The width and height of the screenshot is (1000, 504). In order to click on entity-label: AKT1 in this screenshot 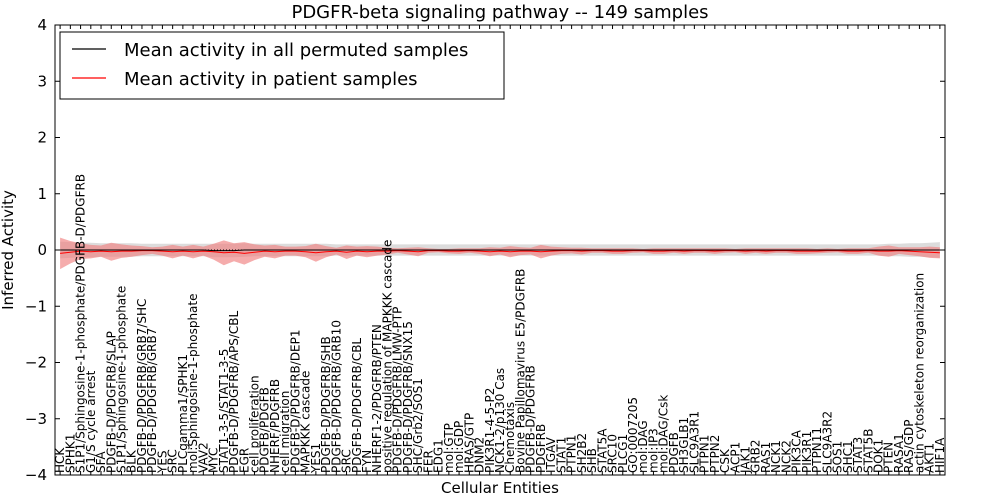, I will do `click(930, 458)`.